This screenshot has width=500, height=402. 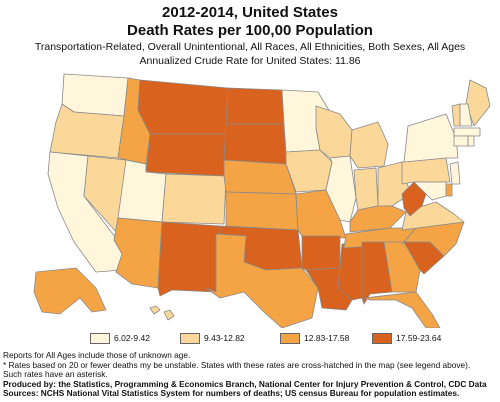 What do you see at coordinates (255, 106) in the screenshot?
I see `state-nd` at bounding box center [255, 106].